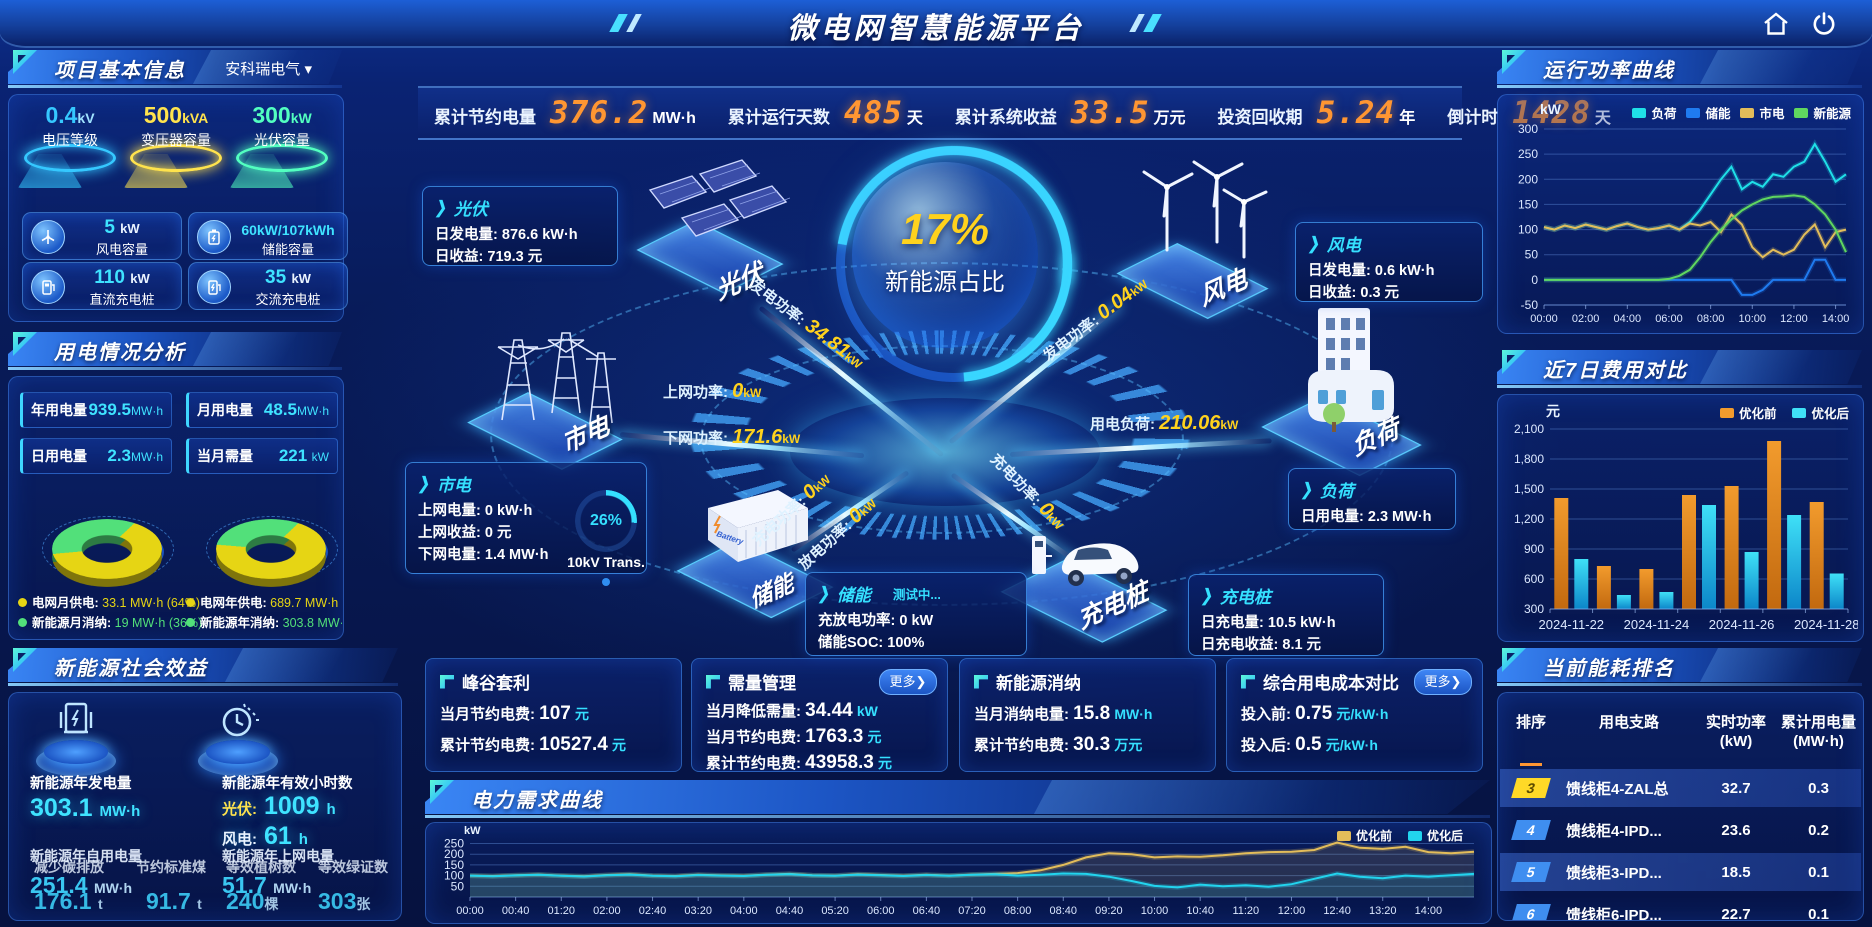 This screenshot has height=927, width=1872. Describe the element at coordinates (1654, 112) in the screenshot. I see `legend-item: 负荷` at that location.